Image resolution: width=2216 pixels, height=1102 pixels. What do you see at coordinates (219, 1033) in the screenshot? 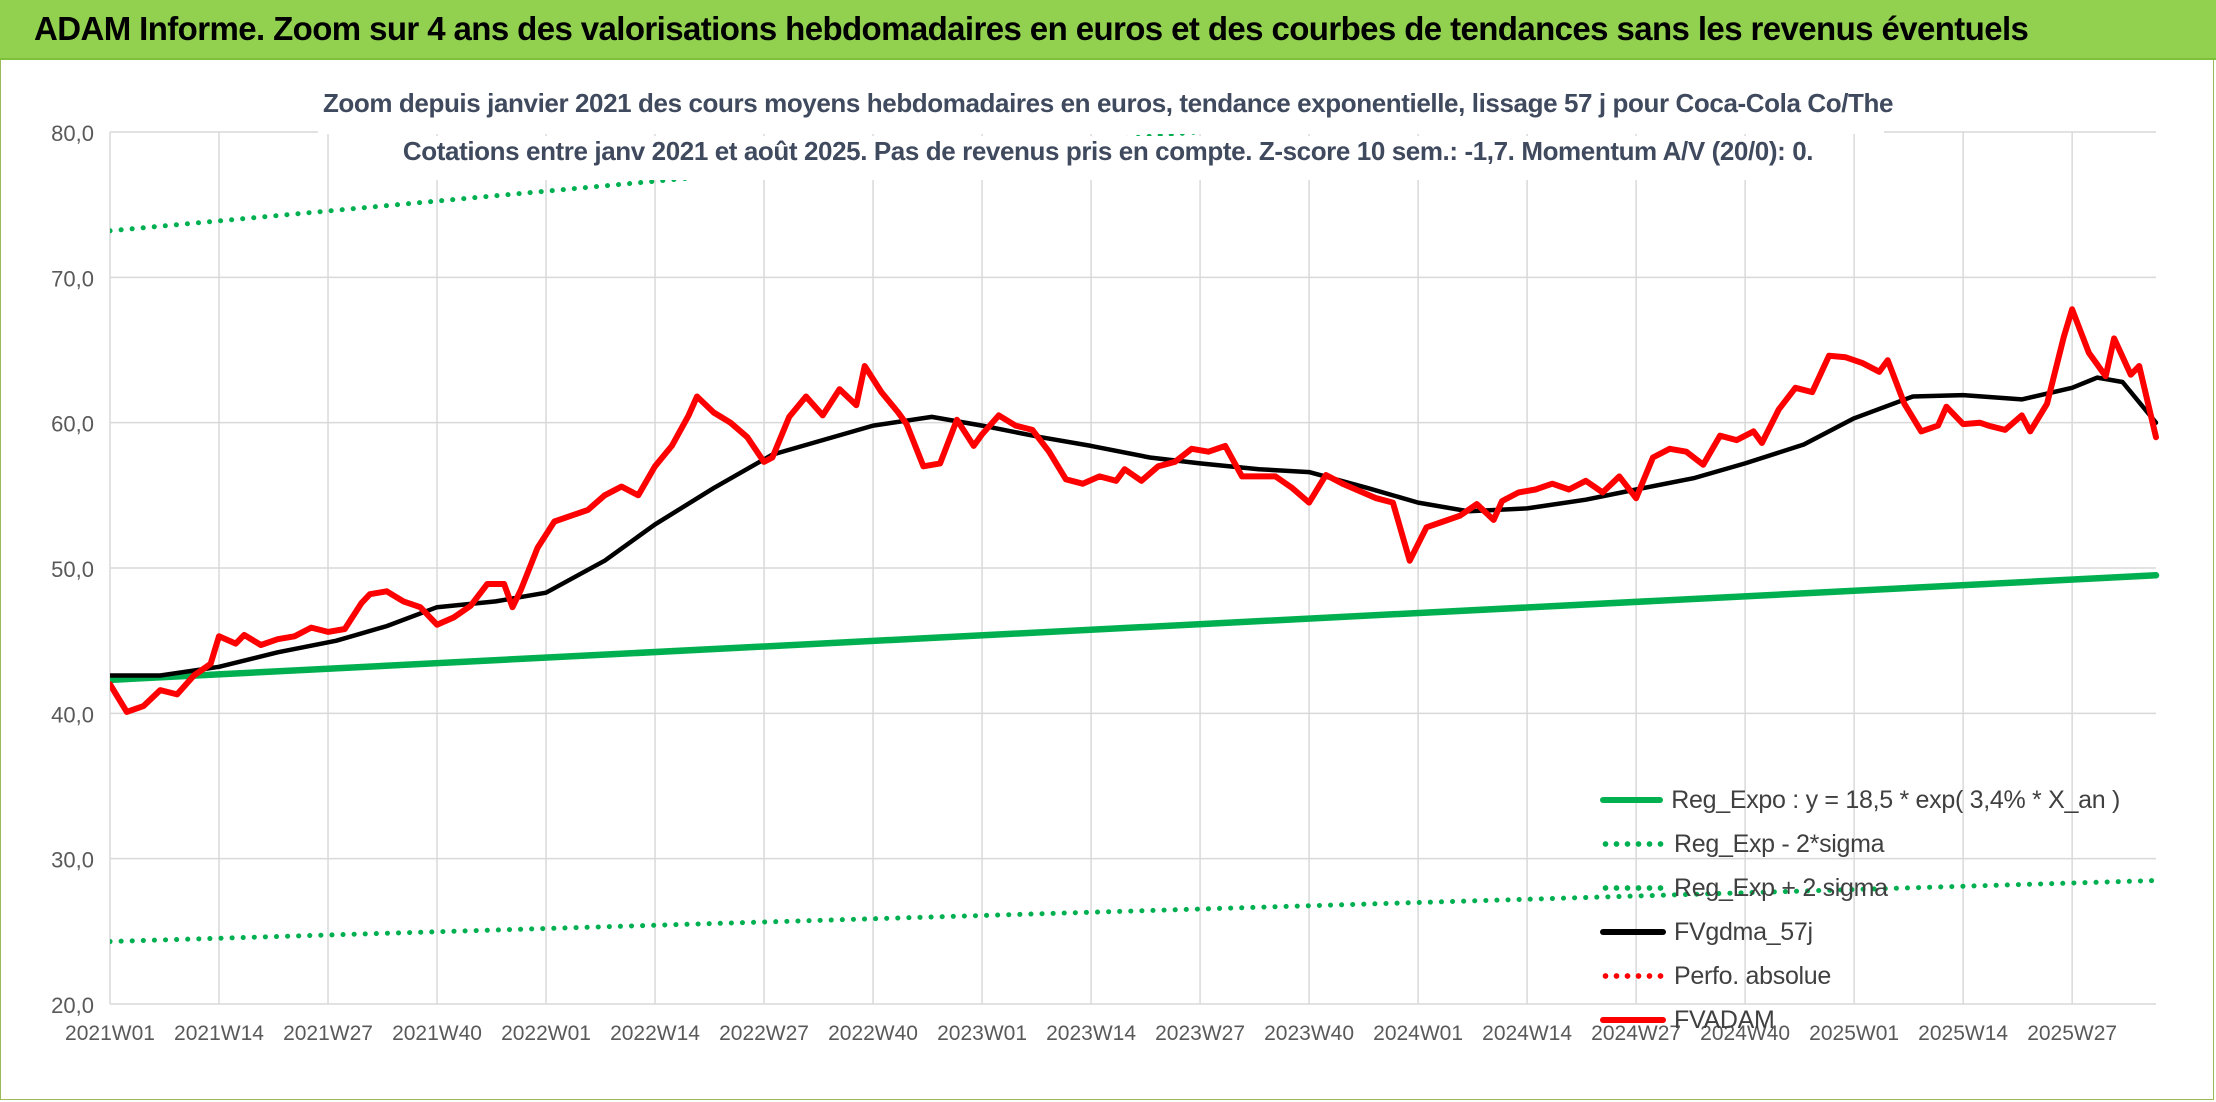
I see `x-tick-label: 2021W14` at bounding box center [219, 1033].